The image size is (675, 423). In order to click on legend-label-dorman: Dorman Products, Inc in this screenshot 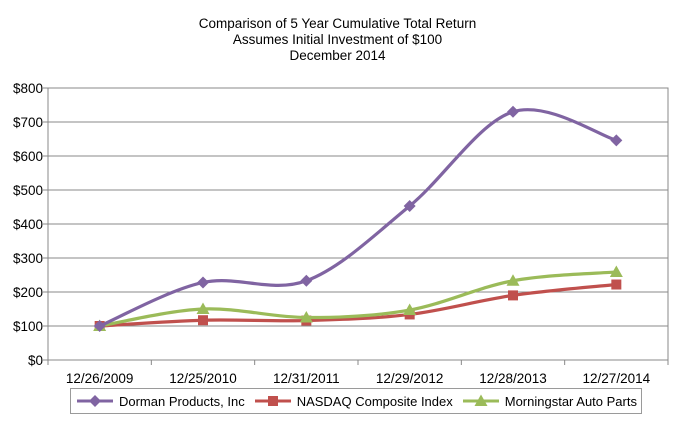, I will do `click(181, 401)`.